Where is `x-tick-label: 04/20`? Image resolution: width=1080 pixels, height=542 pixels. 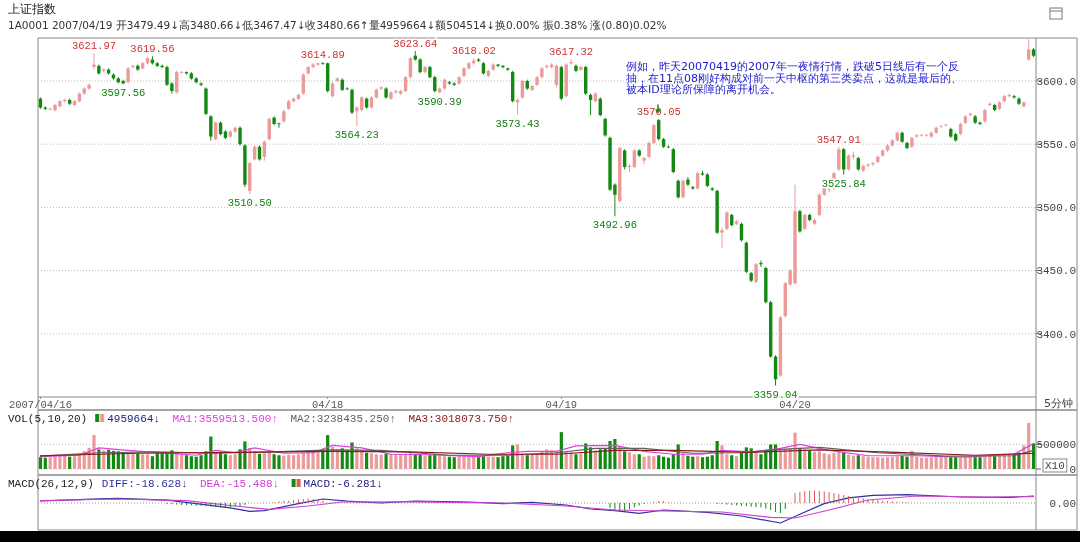
x-tick-label: 04/20 is located at coordinates (795, 405).